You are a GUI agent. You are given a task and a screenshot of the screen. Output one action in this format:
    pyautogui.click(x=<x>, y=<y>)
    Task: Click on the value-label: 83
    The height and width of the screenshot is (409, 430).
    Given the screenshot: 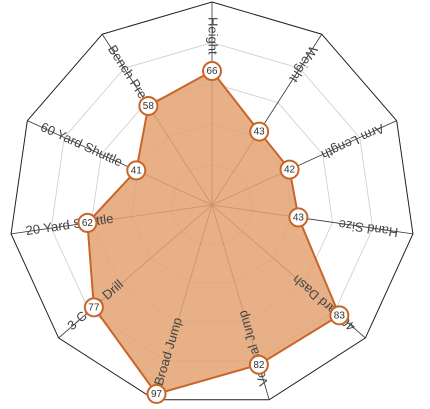 What is the action you would take?
    pyautogui.click(x=340, y=315)
    